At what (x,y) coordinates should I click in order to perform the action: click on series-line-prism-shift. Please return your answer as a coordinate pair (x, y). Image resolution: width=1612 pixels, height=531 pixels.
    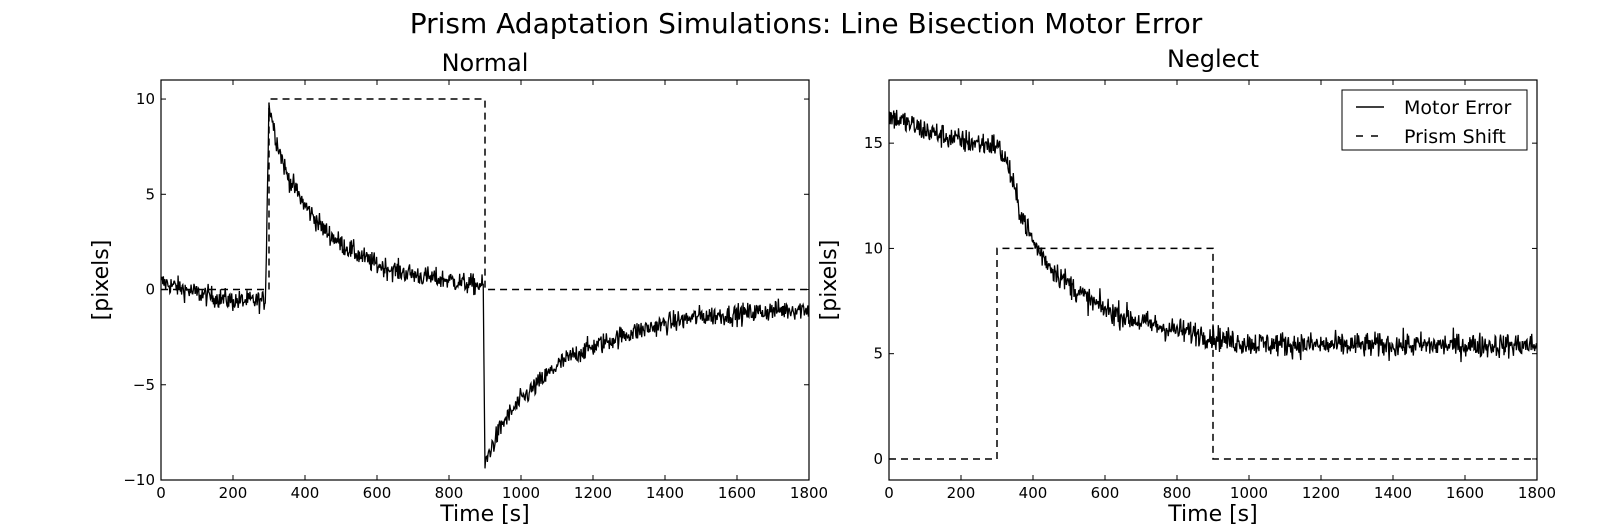
    Looking at the image, I should click on (485, 194).